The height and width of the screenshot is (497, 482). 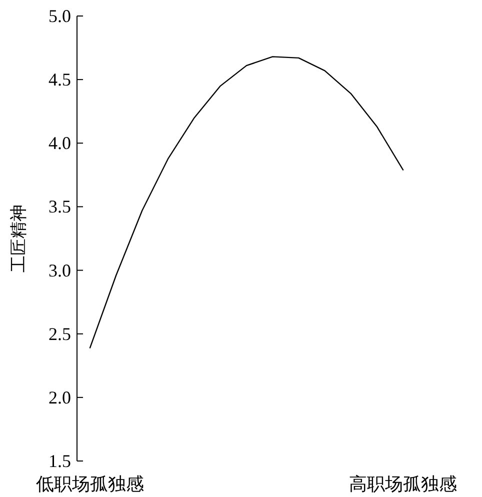 What do you see at coordinates (59, 80) in the screenshot?
I see `y-tick-label: 4.5` at bounding box center [59, 80].